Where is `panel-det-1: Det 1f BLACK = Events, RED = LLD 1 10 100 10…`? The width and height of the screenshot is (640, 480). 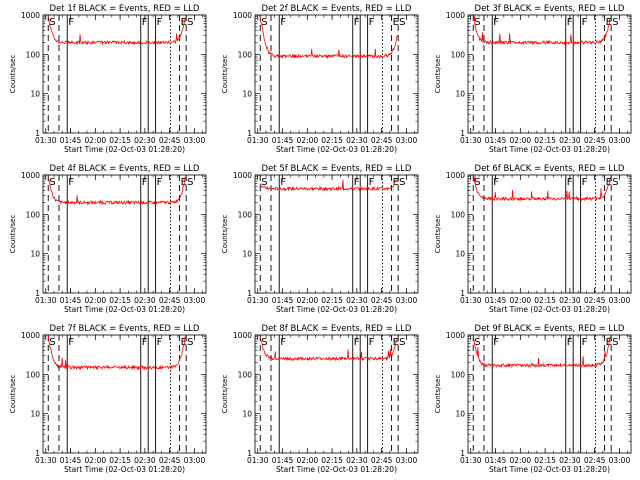 panel-det-1: Det 1f BLACK = Events, RED = LLD 1 10 100 10… is located at coordinates (108, 79).